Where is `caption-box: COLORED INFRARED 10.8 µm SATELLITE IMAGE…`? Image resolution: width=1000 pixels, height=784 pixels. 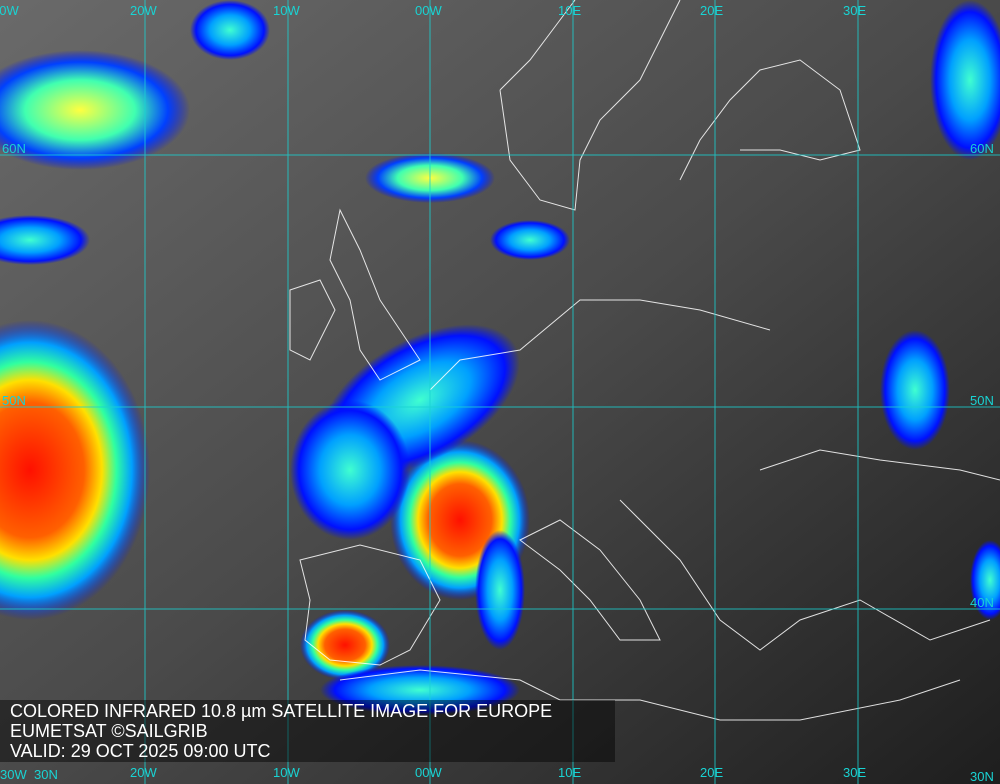 caption-box: COLORED INFRARED 10.8 µm SATELLITE IMAGE… is located at coordinates (307, 731).